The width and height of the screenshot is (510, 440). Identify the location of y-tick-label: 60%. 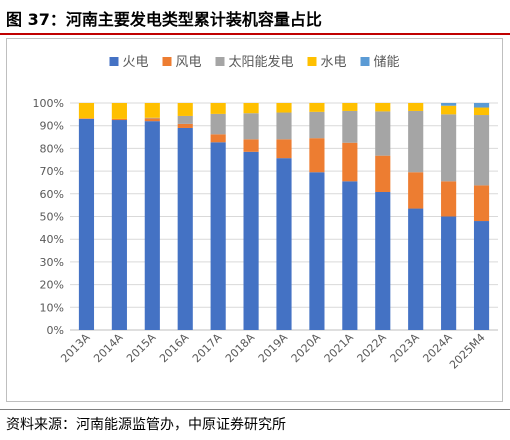
(52, 194).